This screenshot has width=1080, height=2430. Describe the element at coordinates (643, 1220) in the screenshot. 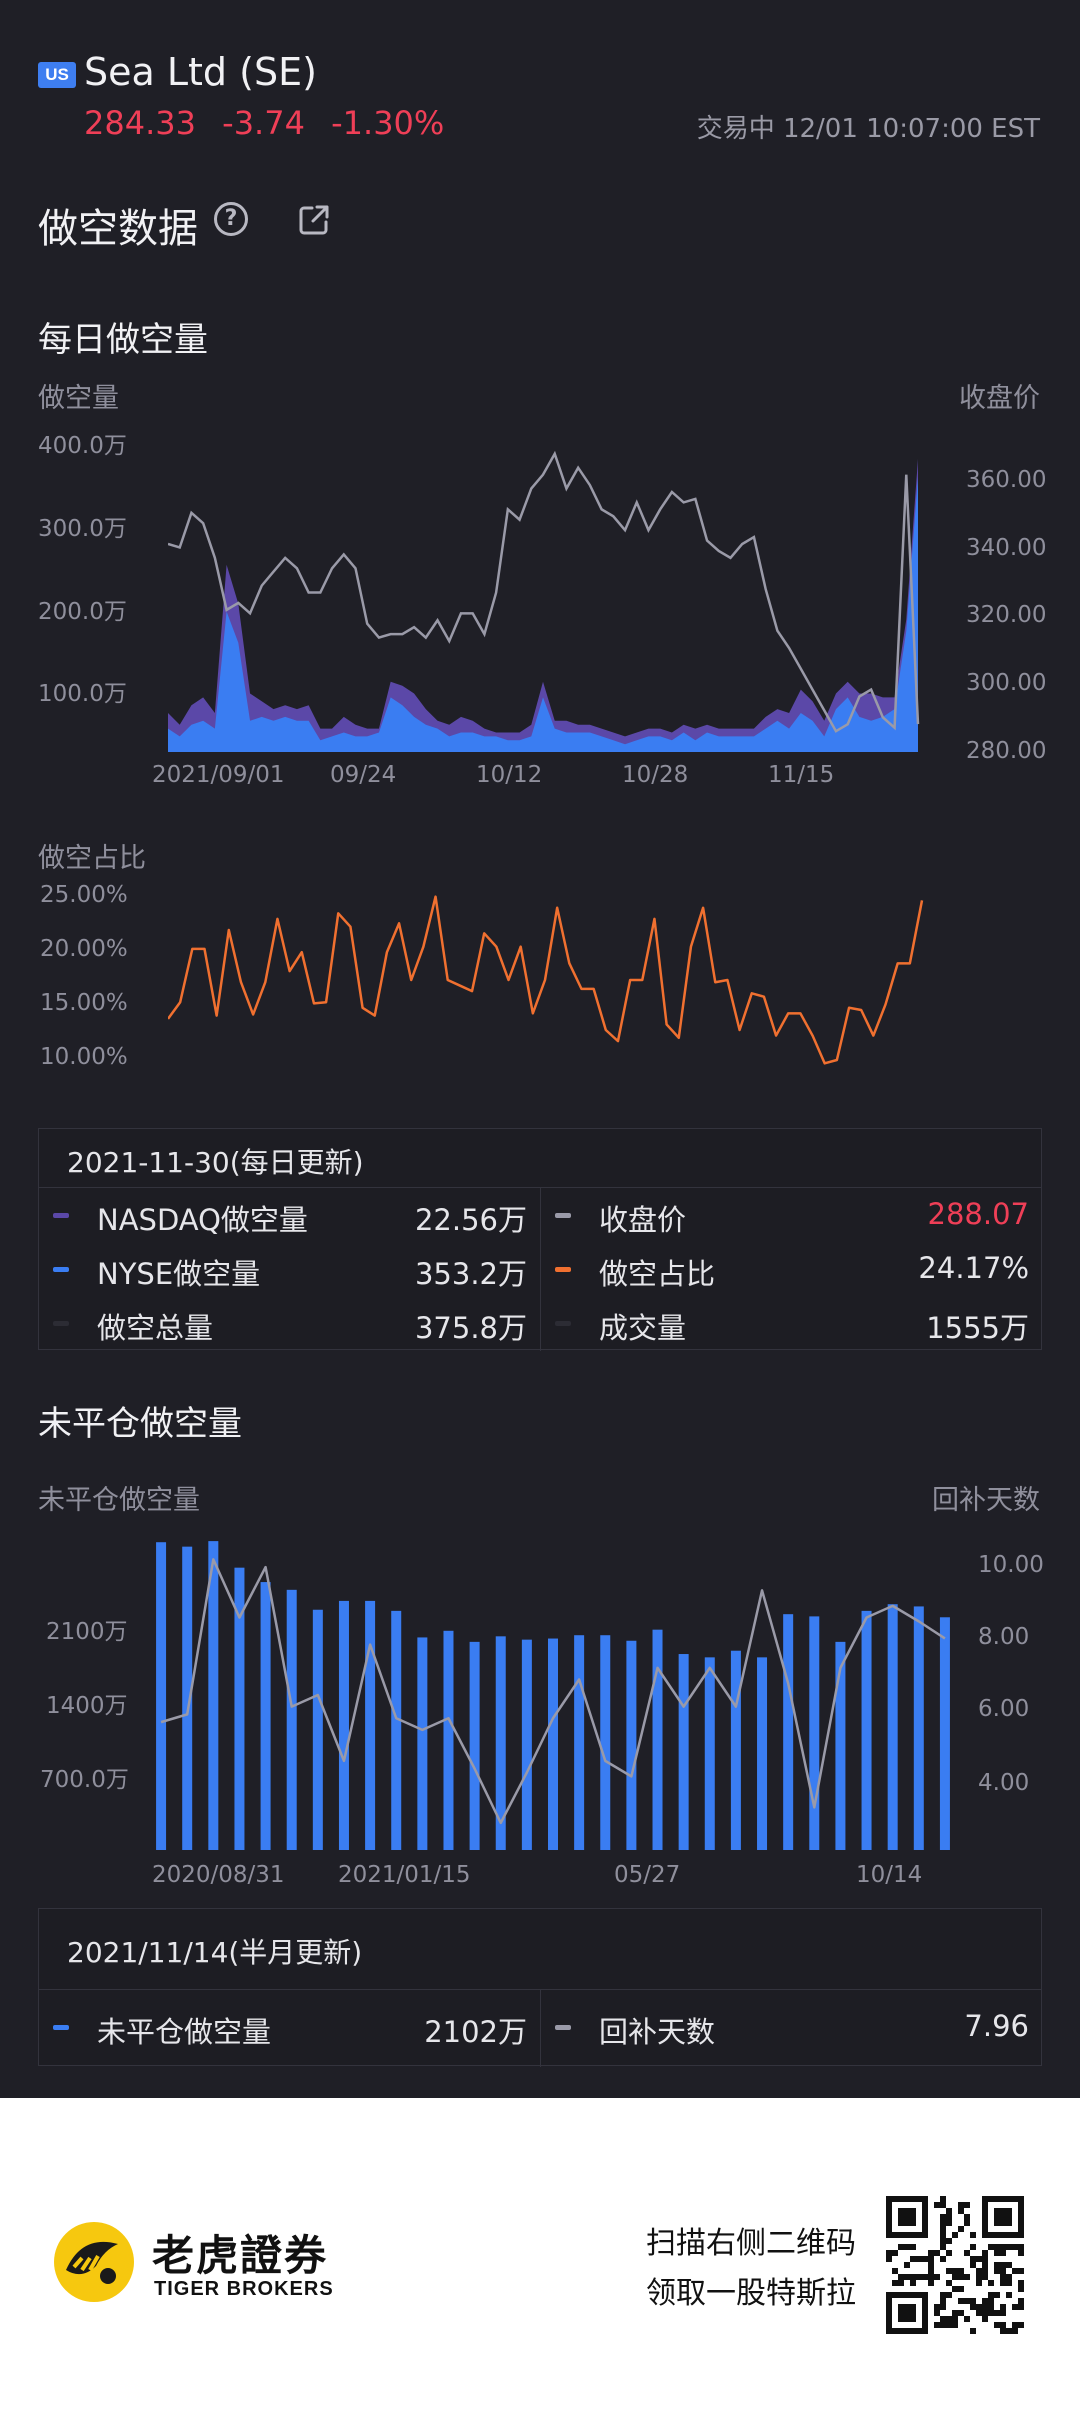

I see `legend-label: 收盘价` at that location.